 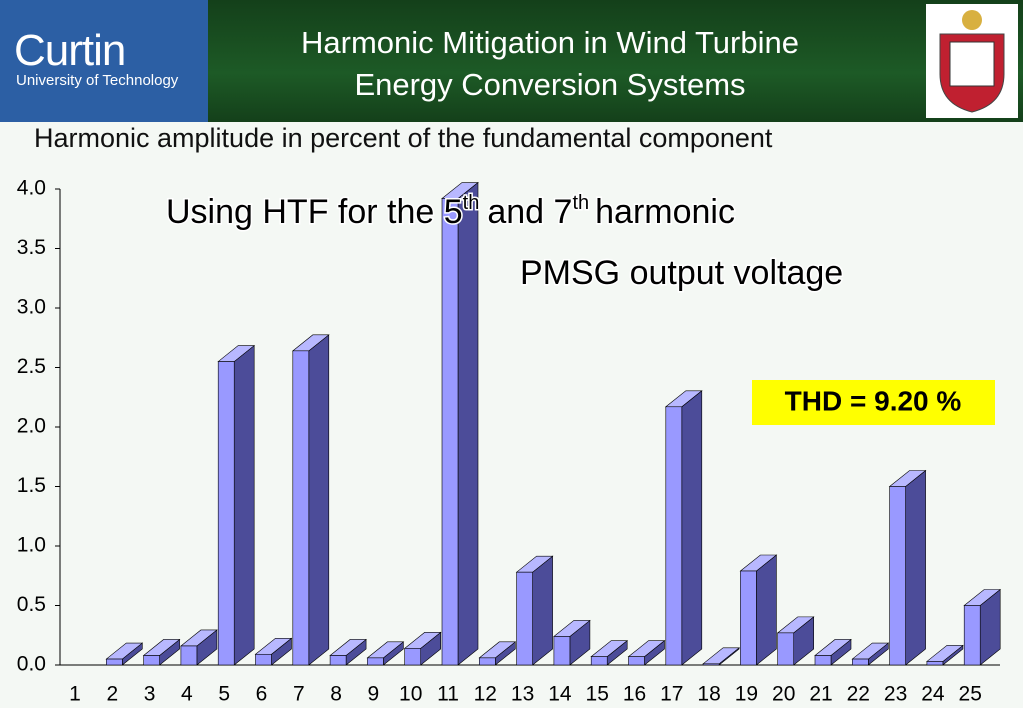 I want to click on x-tick-label: 1, so click(x=75, y=694).